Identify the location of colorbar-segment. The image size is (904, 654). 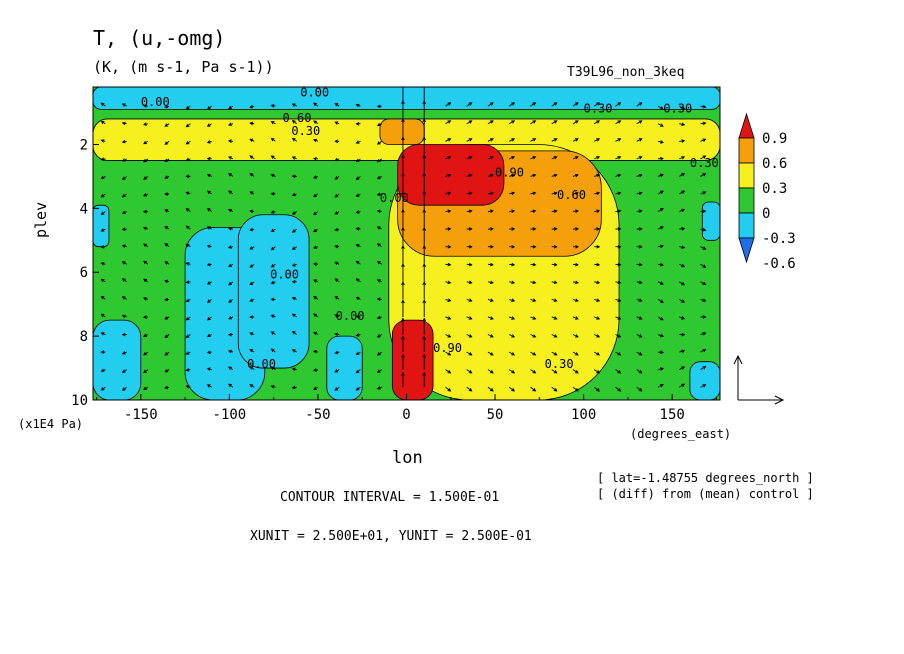
(746, 175).